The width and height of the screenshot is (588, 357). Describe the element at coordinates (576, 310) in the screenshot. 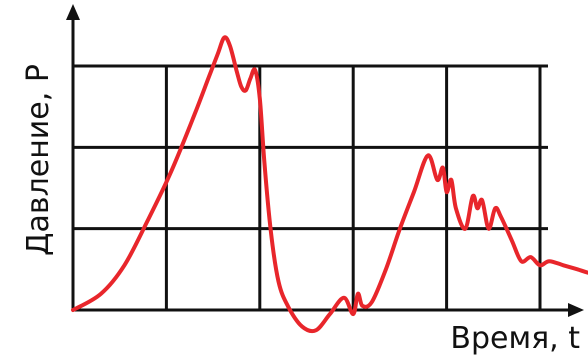

I see `x-axis-arrow` at that location.